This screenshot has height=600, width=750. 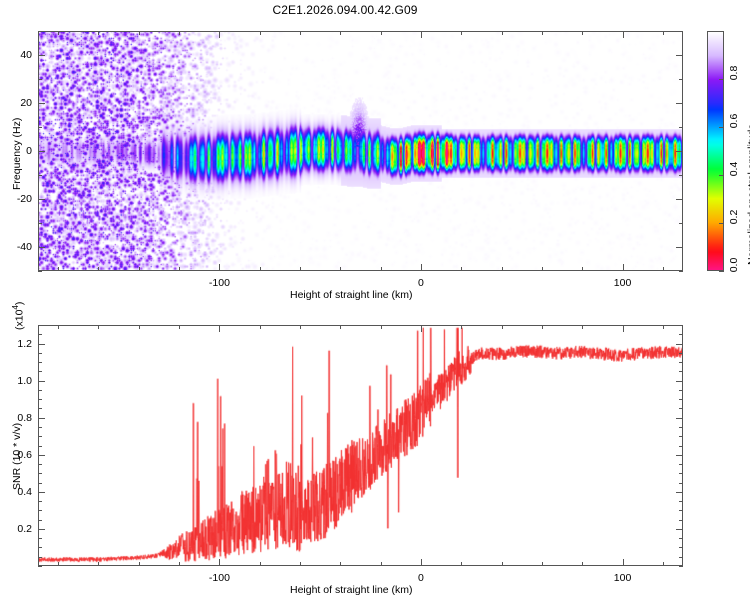 I want to click on snr-exponent-close: ), so click(x=19, y=303).